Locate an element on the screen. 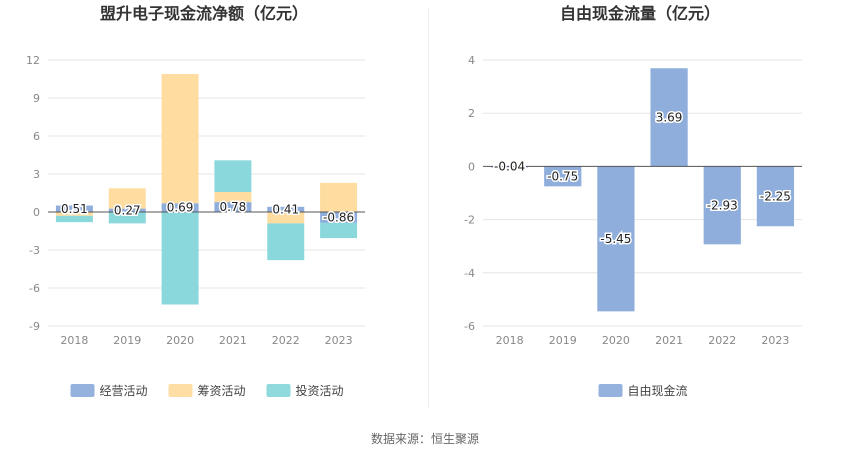  y-tick-label: -2 is located at coordinates (469, 220).